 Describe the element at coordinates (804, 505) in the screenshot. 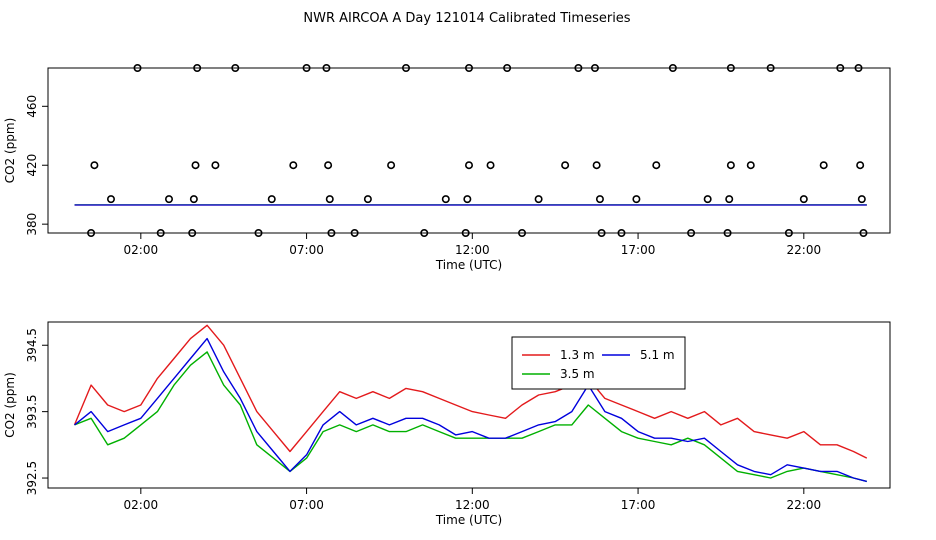

I see `bottom-x-tick-label: 22:00` at that location.